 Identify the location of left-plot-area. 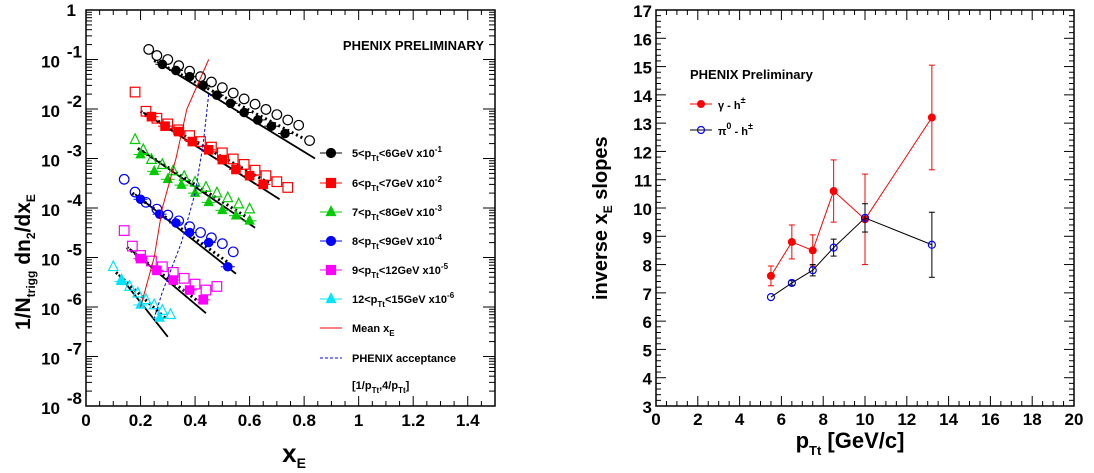
(211, 190).